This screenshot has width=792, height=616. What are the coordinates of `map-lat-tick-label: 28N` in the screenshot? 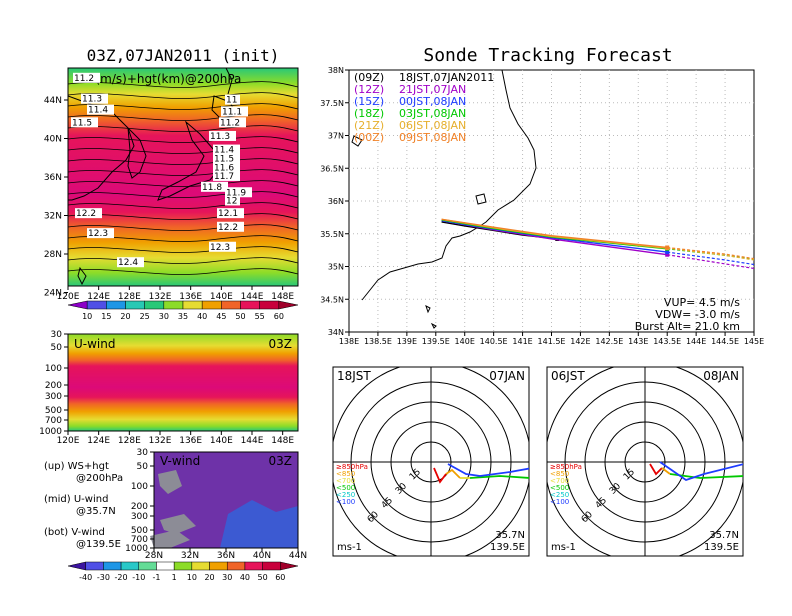 It's located at (53, 255).